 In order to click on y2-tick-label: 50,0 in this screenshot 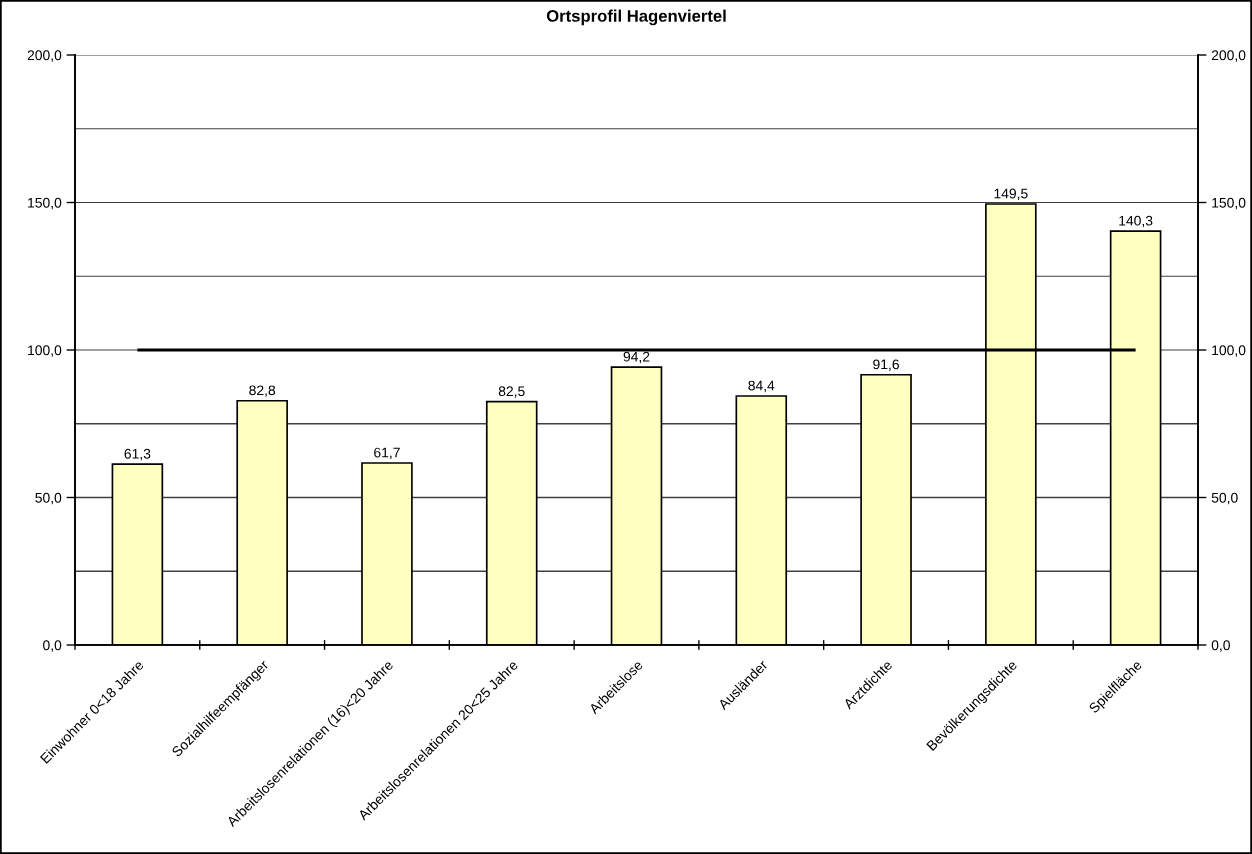, I will do `click(1224, 498)`.